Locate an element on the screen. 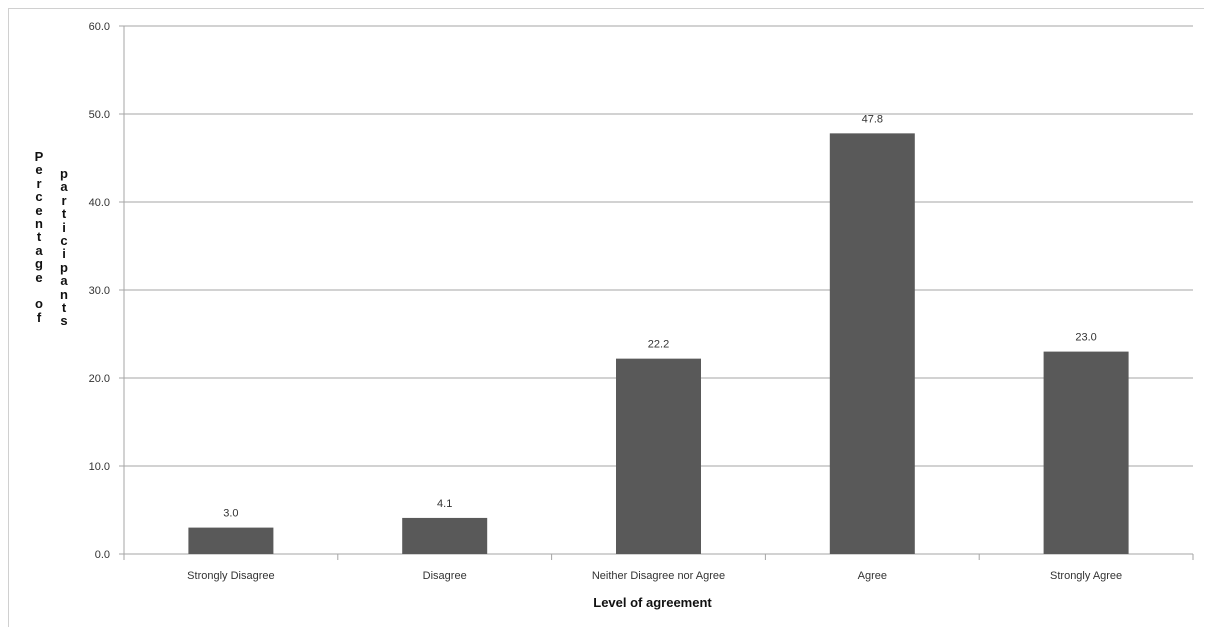  y-tick-label: 50.0 is located at coordinates (99, 115).